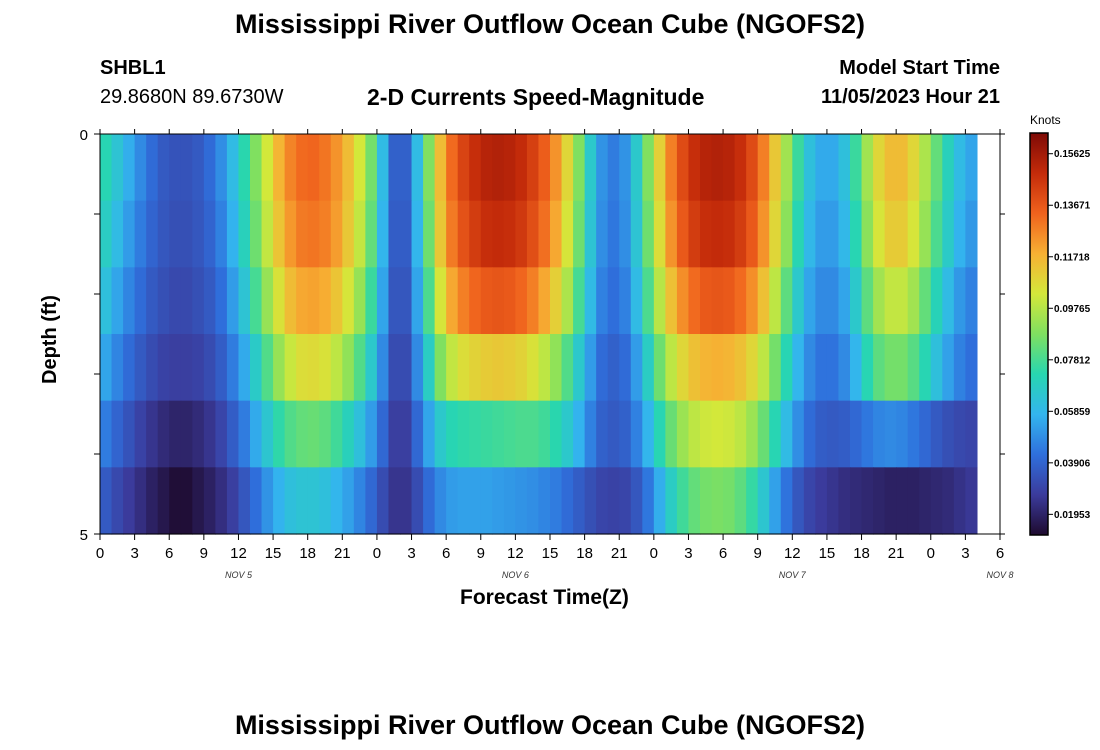 The width and height of the screenshot is (1100, 750). What do you see at coordinates (1072, 463) in the screenshot?
I see `colorbar-tick-label: 0.03906` at bounding box center [1072, 463].